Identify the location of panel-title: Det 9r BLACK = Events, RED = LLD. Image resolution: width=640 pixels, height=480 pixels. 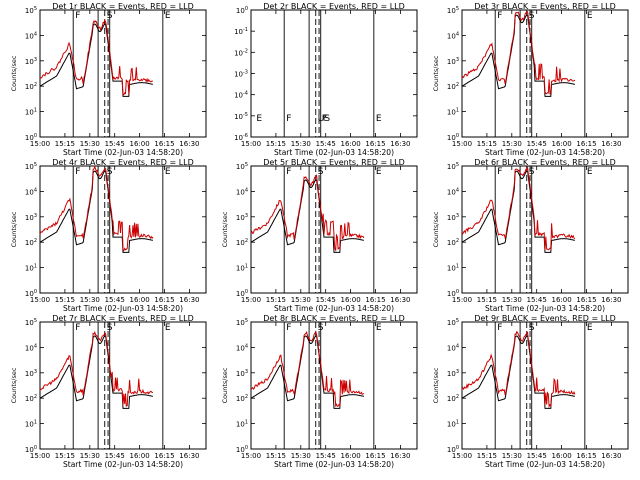
(545, 318).